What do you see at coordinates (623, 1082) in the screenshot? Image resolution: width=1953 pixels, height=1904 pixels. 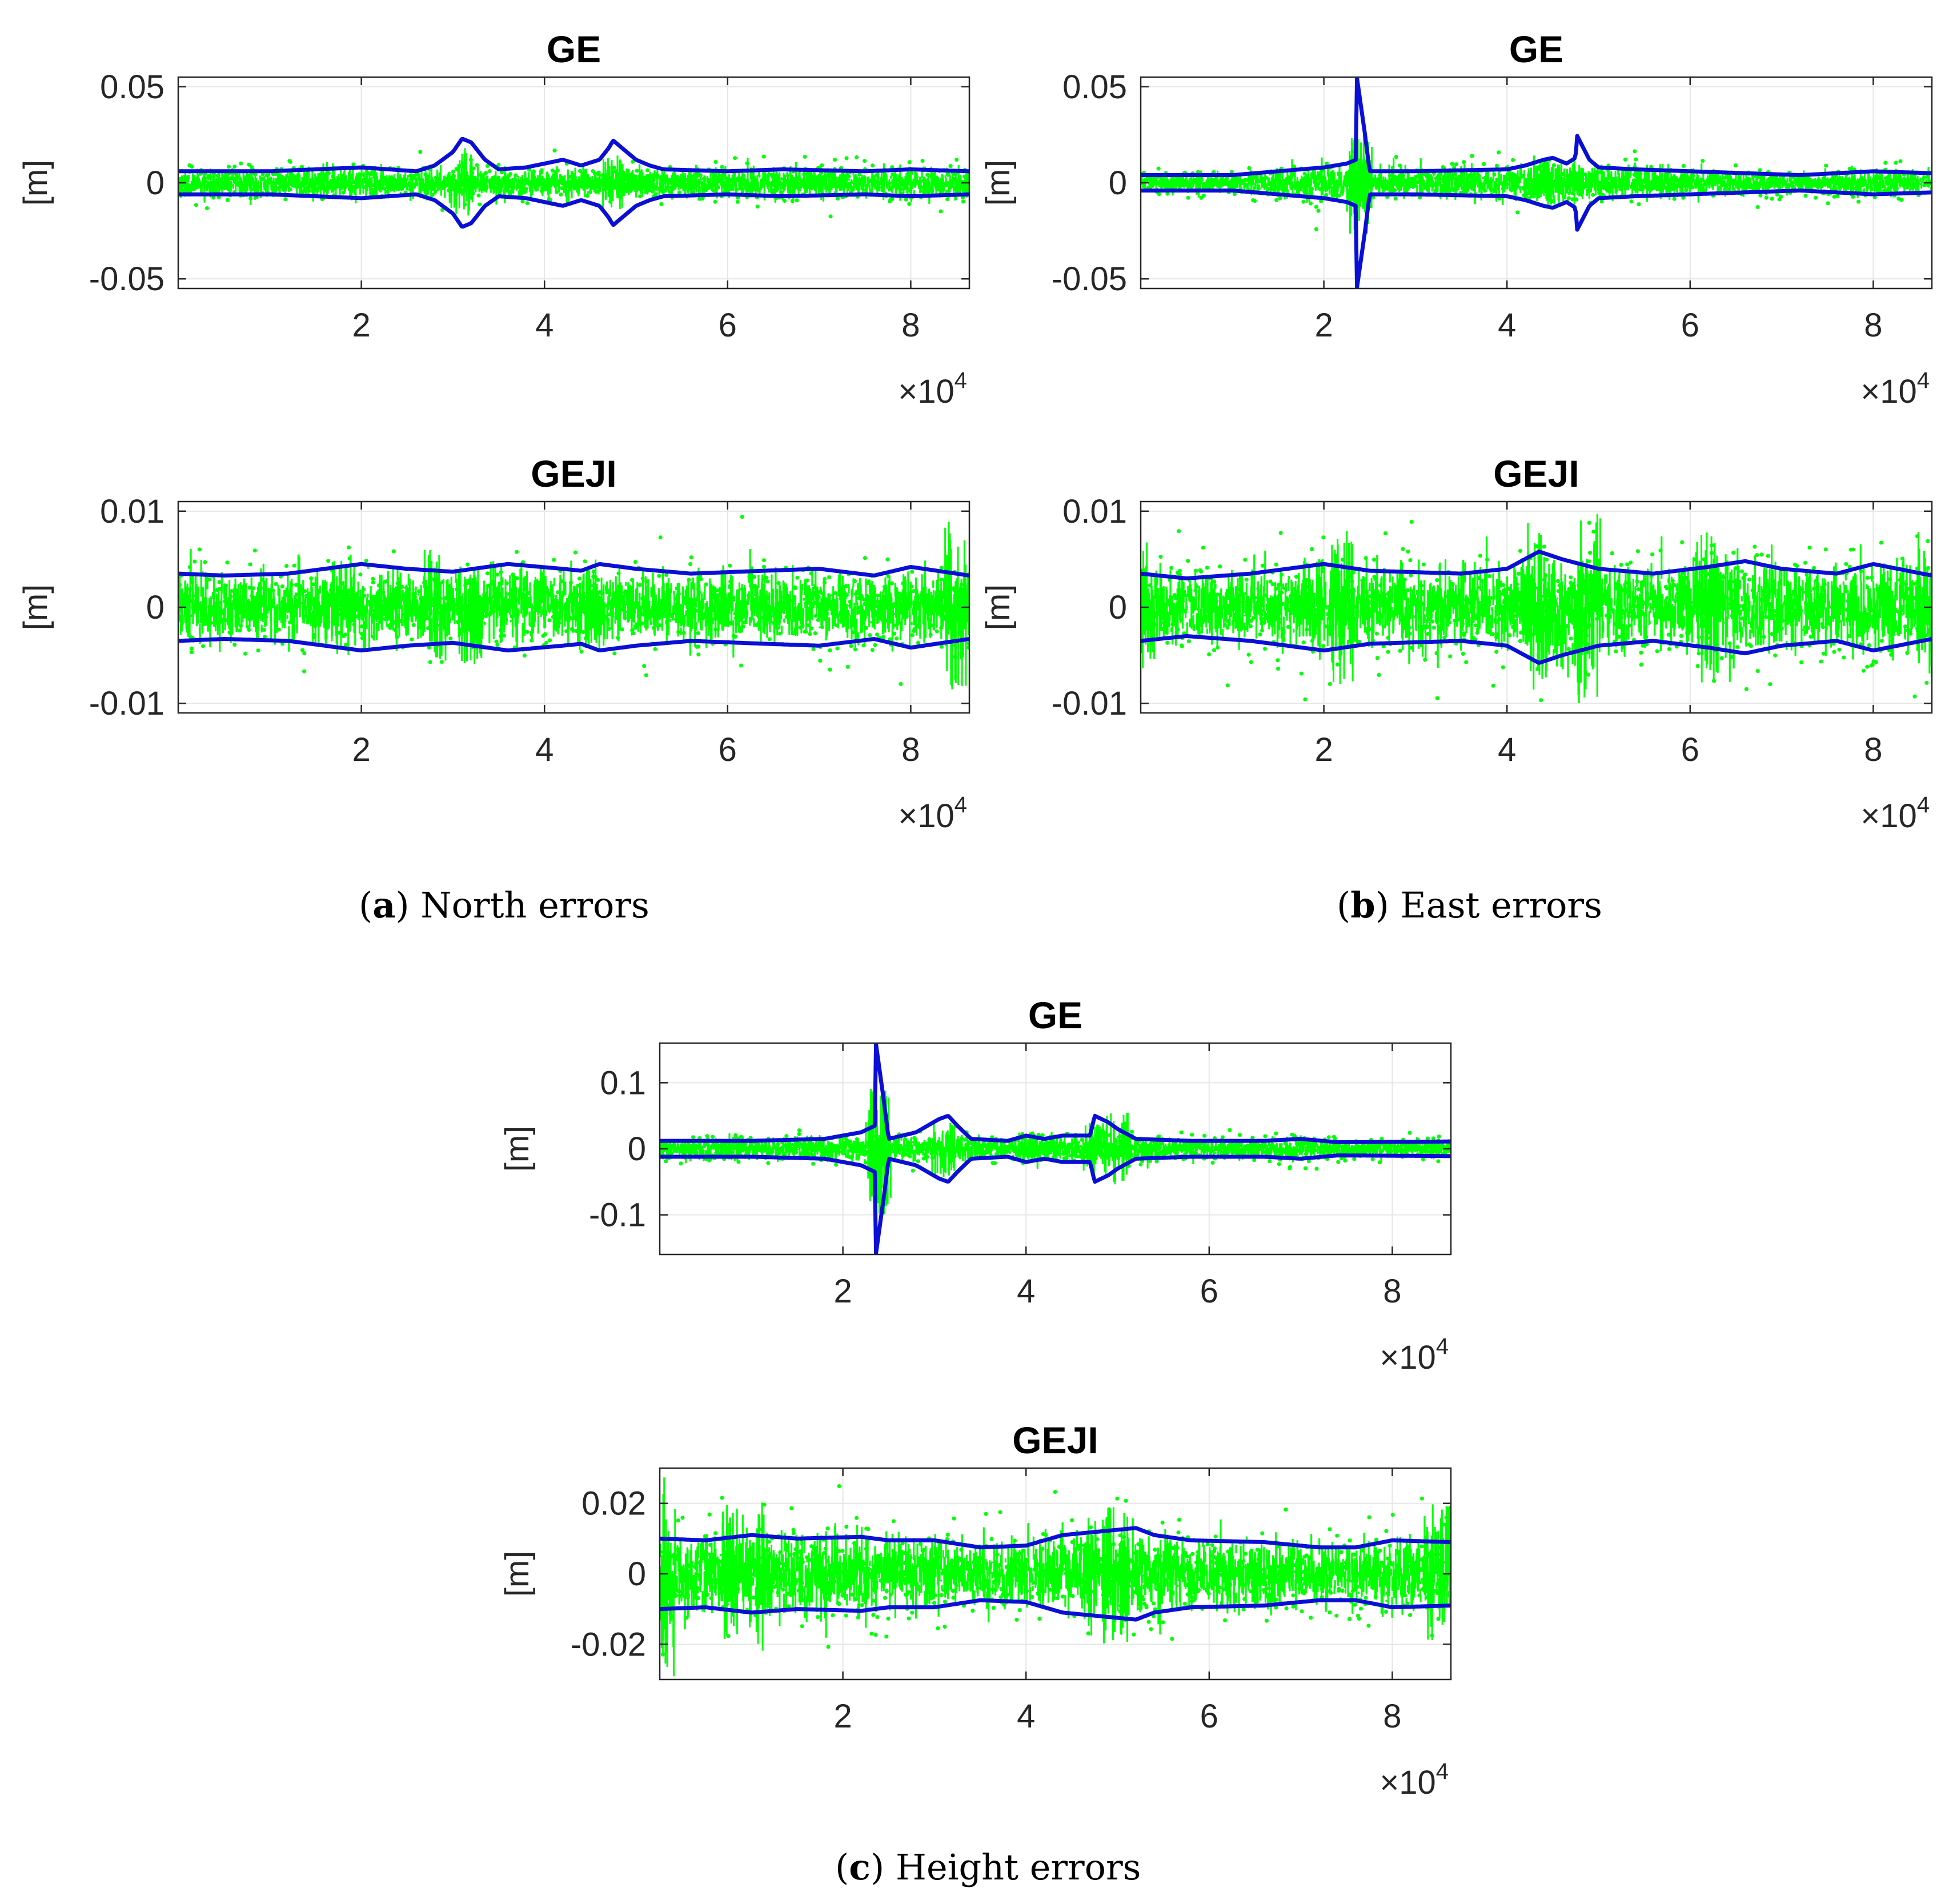 I see `y-tick-label: 0.1` at bounding box center [623, 1082].